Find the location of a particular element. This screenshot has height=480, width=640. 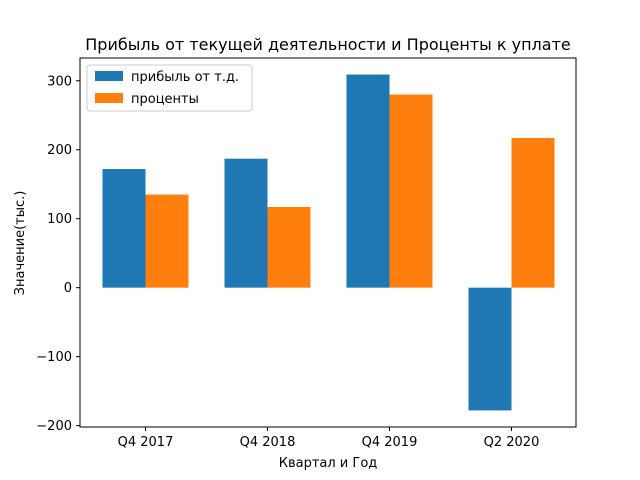

y-tick-label-5: 300 is located at coordinates (59, 81).